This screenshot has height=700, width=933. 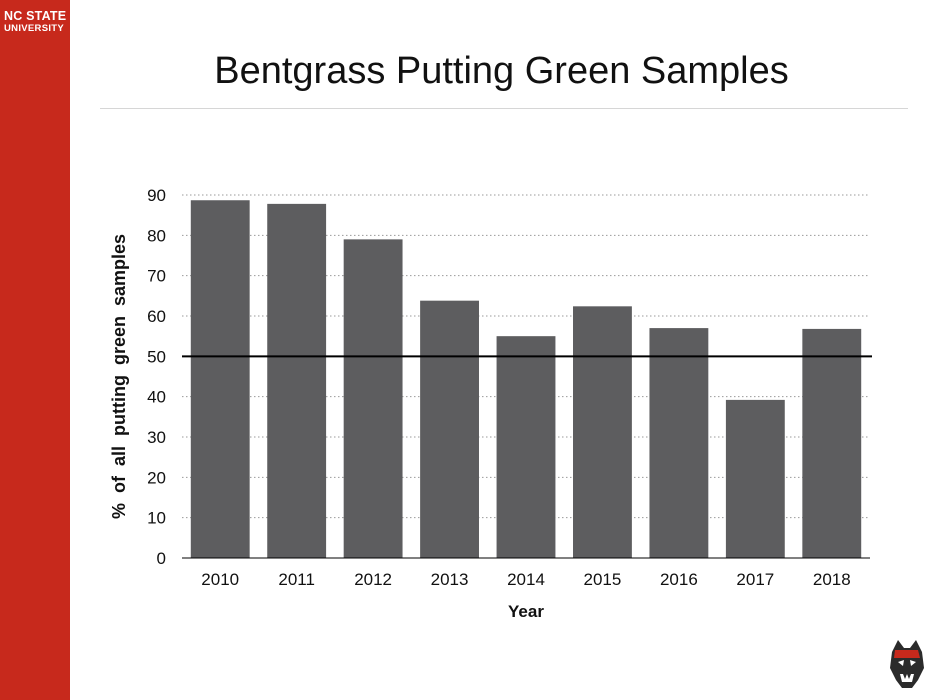 I want to click on y-axis-label: % of all putting green samples, so click(x=119, y=376).